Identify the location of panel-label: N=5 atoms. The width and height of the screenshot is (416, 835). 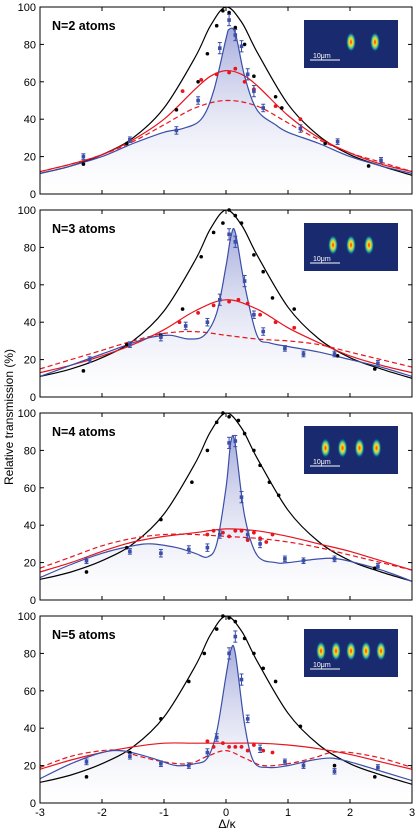
(84, 635).